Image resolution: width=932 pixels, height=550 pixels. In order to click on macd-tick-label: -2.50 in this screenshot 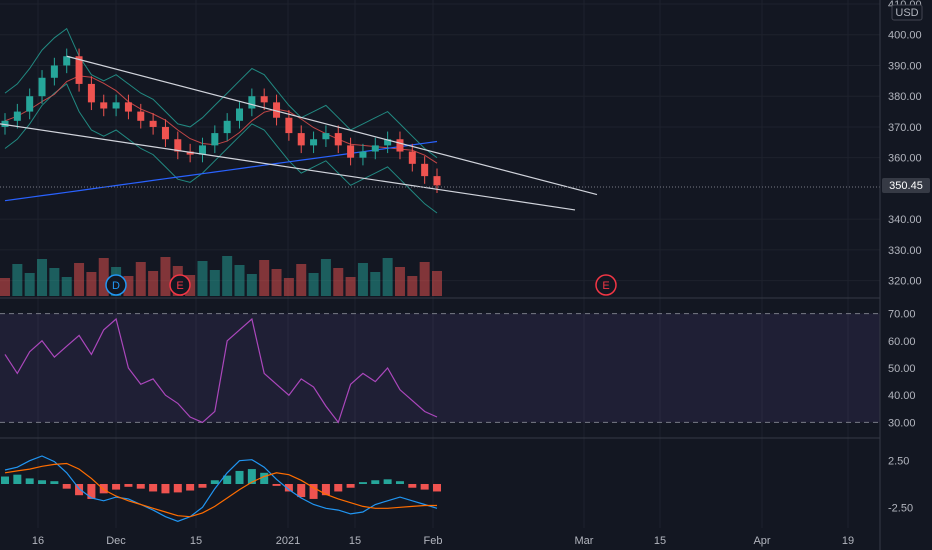, I will do `click(900, 508)`.